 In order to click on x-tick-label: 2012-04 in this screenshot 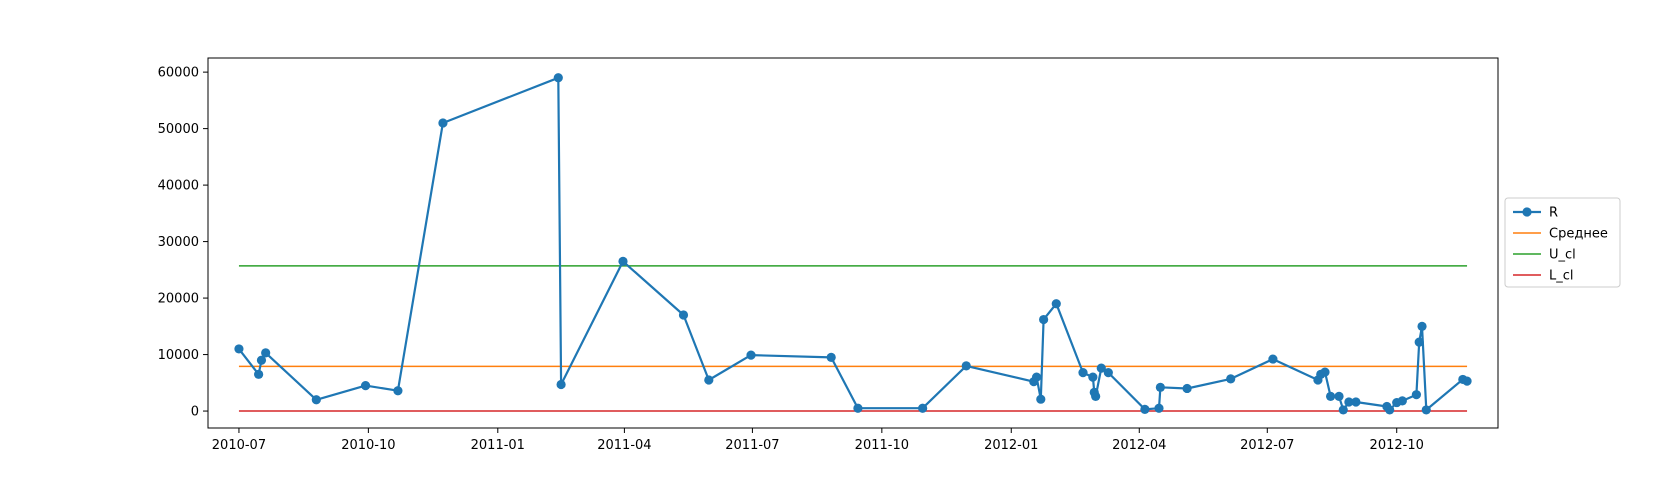, I will do `click(1139, 445)`.